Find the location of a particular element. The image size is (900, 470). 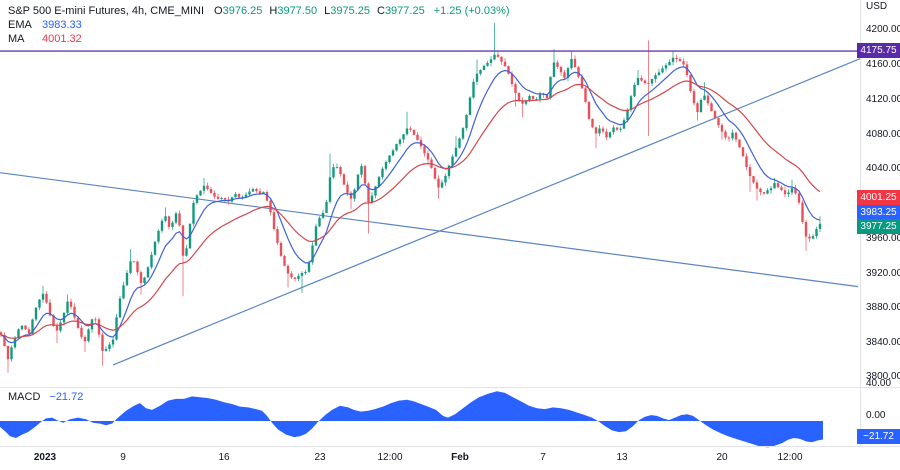

pane-divider-macd-time is located at coordinates (450, 446).